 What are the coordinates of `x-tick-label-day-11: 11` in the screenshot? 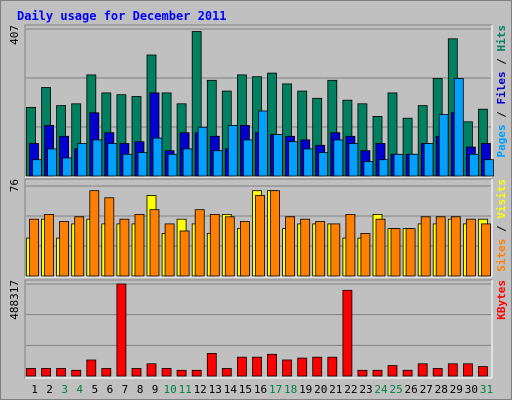 It's located at (185, 389).